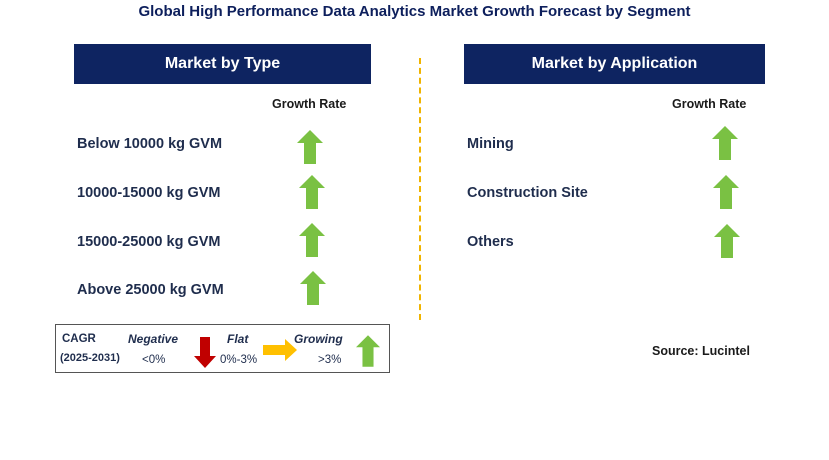 The image size is (829, 460). Describe the element at coordinates (490, 144) in the screenshot. I see `application-row-label: Mining` at that location.